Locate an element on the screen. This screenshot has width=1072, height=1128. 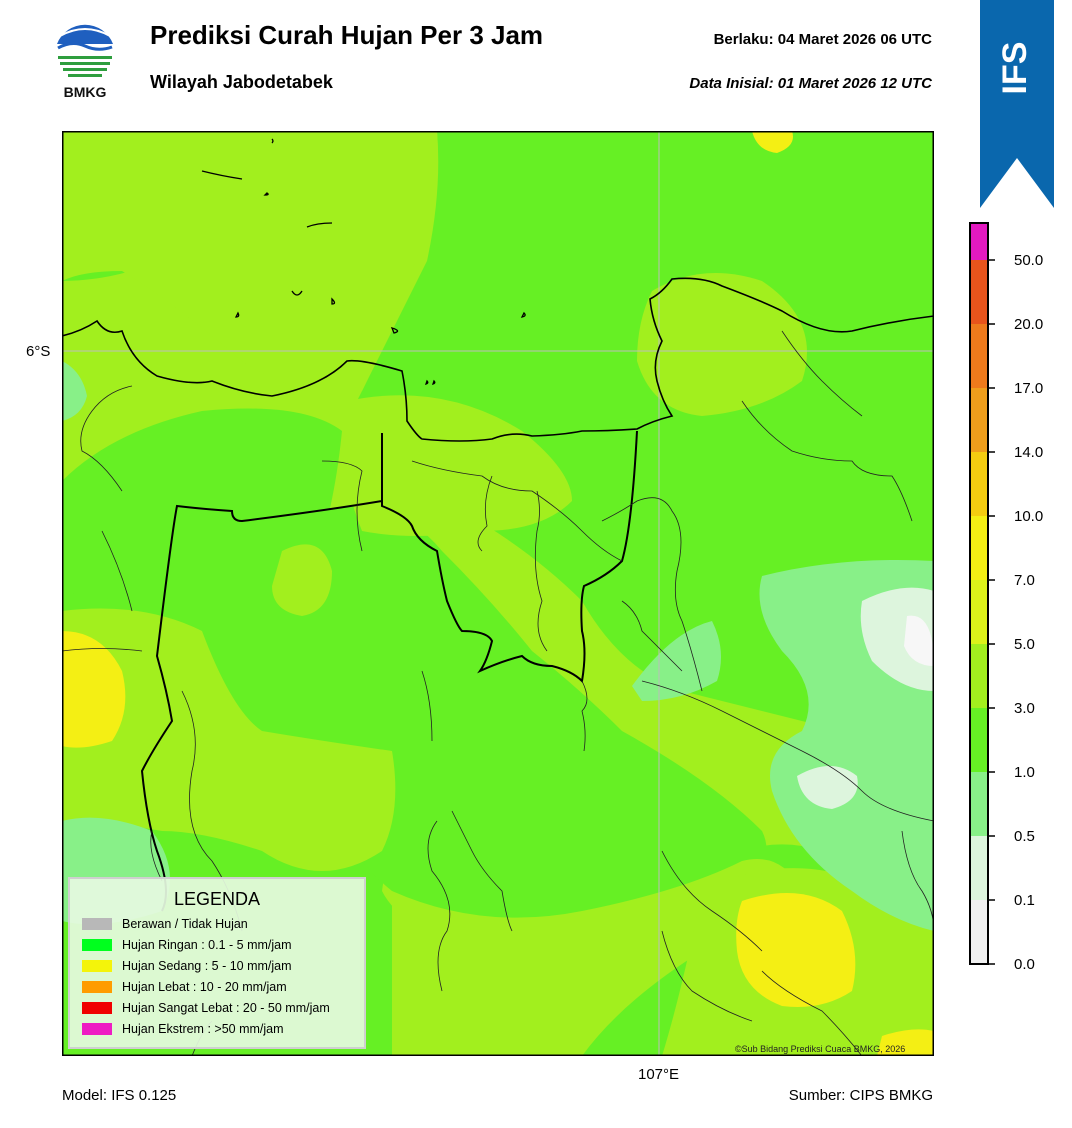
colorbar-tick-label: 50.0 is located at coordinates (1028, 260).